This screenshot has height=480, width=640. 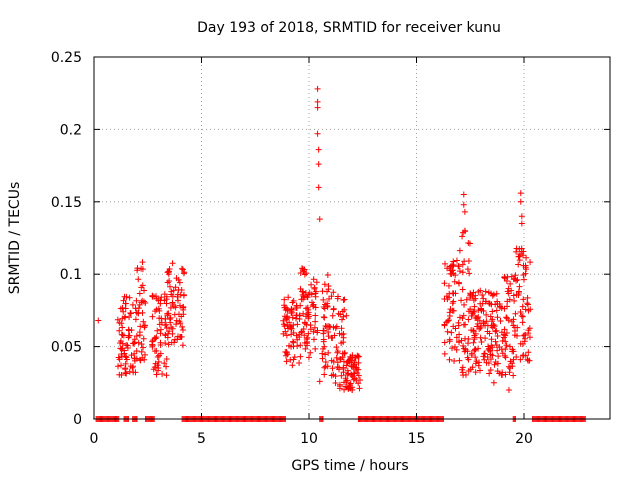 I want to click on x-tick-label: 10, so click(x=309, y=439).